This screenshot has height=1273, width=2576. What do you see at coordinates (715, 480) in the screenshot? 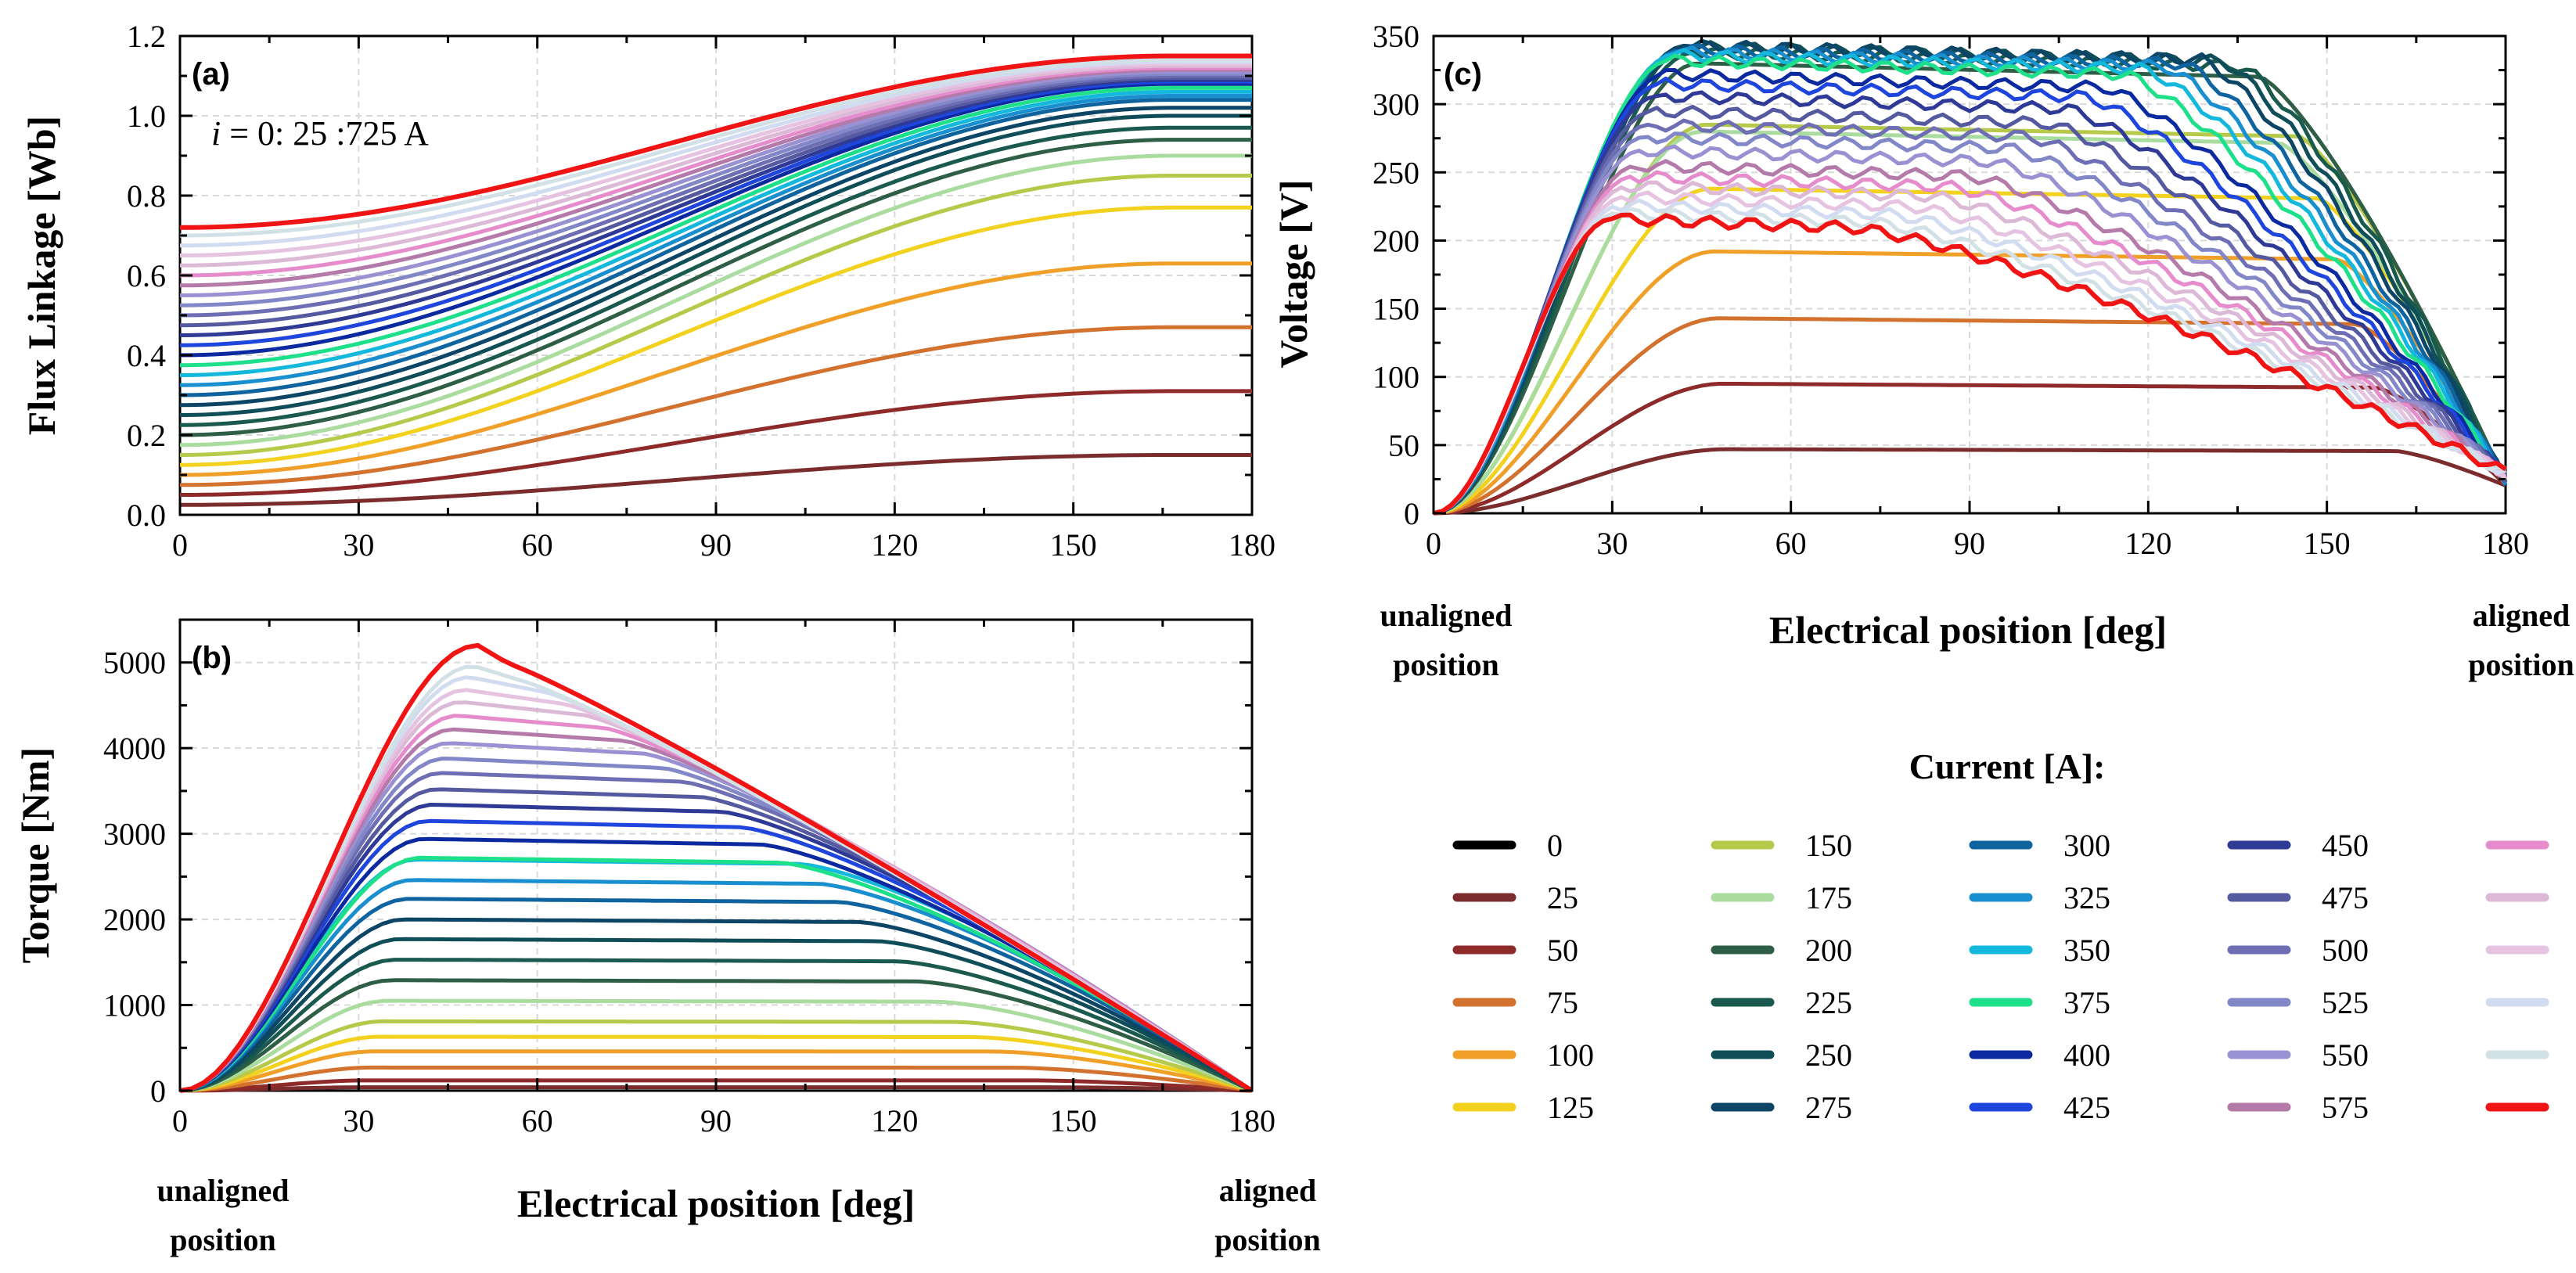
I see `flux-curve-25A` at bounding box center [715, 480].